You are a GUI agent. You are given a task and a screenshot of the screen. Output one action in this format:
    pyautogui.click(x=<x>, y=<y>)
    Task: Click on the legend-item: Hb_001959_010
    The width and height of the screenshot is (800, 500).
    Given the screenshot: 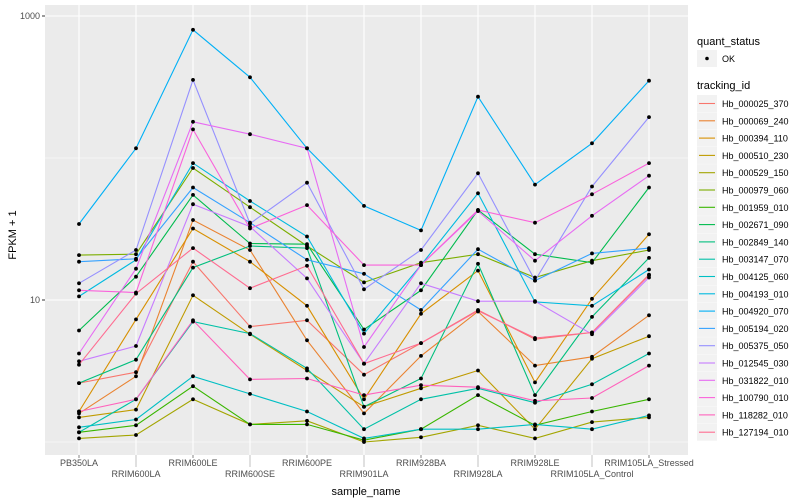 What is the action you would take?
    pyautogui.click(x=743, y=207)
    